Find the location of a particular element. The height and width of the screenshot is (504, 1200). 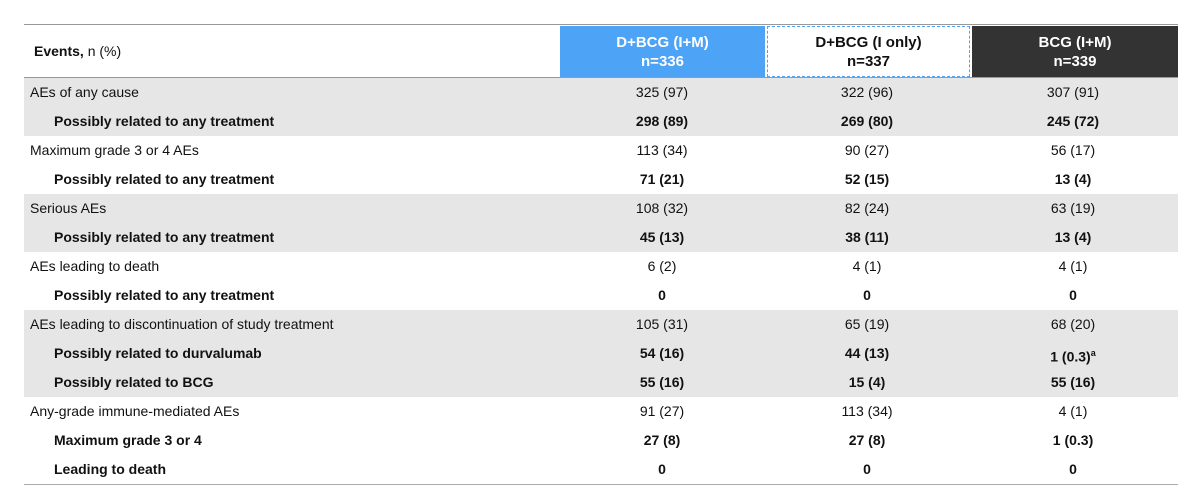

value-cell: 90 (27) is located at coordinates (867, 150).